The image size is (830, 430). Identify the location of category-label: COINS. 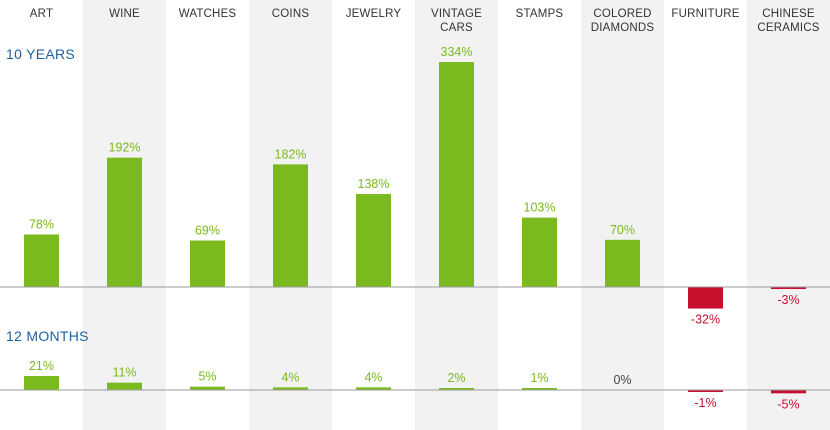
(291, 14).